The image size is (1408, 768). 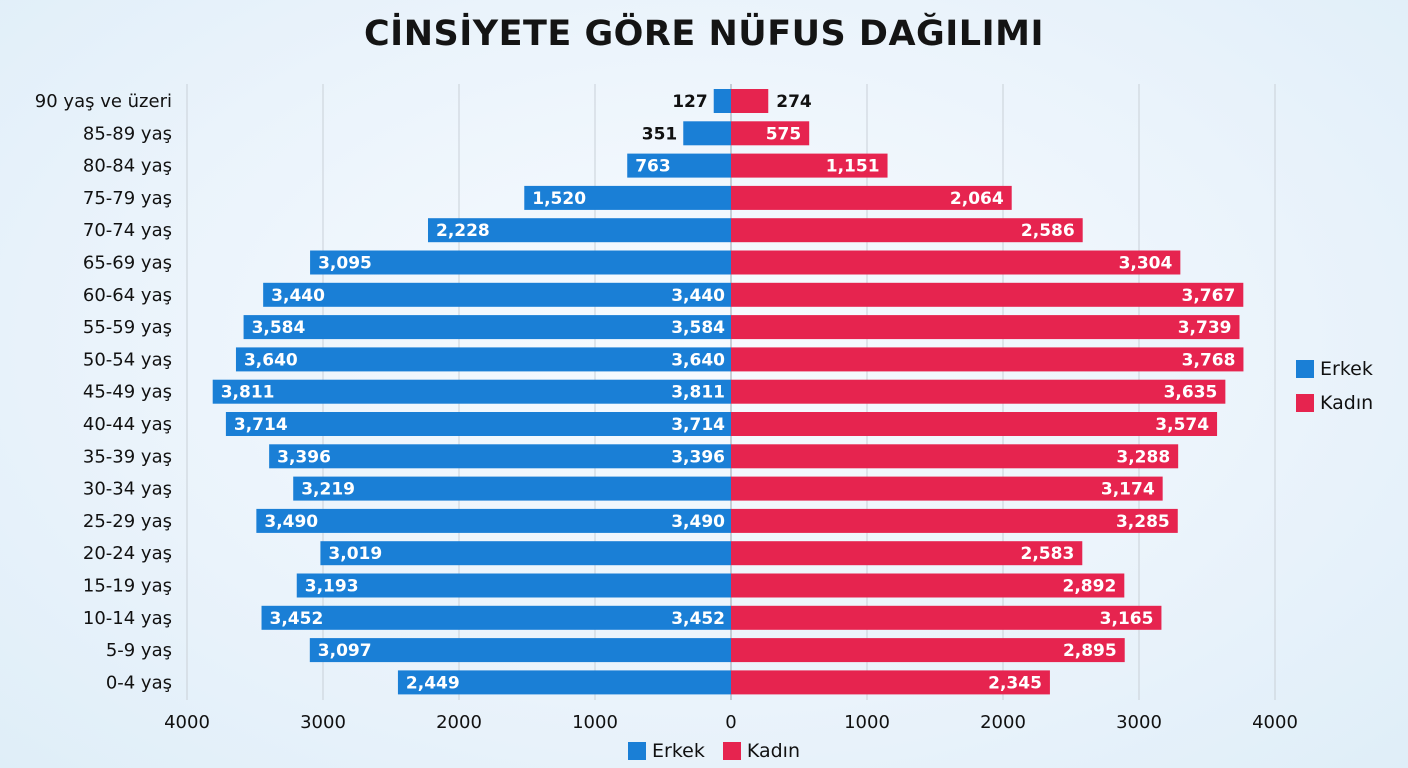 I want to click on data-label-erkek: 127, so click(x=690, y=102).